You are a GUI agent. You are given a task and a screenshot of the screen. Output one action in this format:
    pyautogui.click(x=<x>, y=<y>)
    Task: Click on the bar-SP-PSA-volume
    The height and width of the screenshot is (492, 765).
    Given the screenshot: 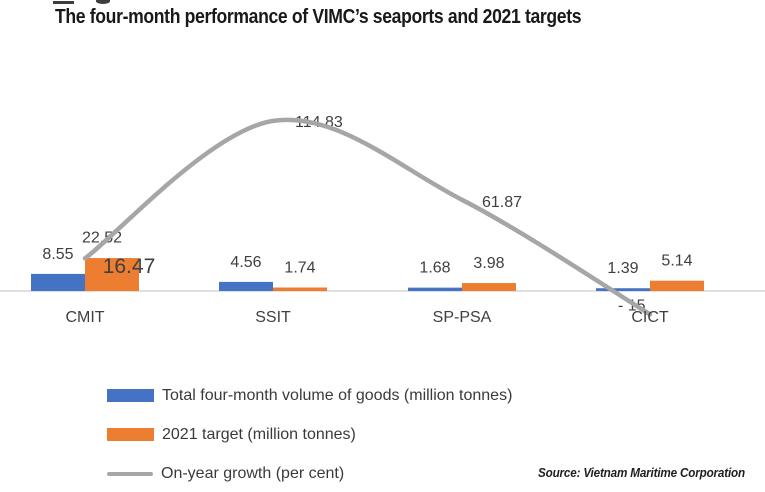 What is the action you would take?
    pyautogui.click(x=435, y=289)
    